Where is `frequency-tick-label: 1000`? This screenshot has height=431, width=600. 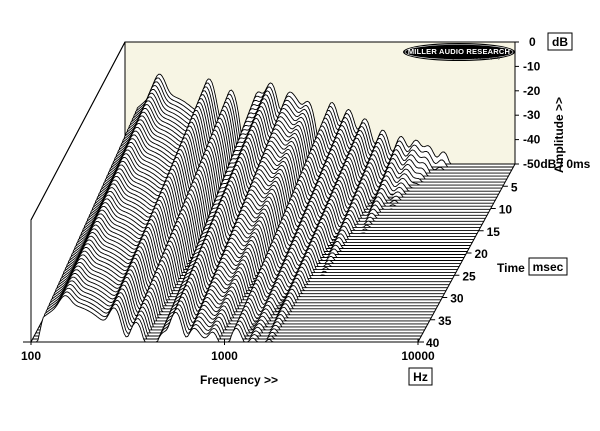
frequency-tick-label: 1000 is located at coordinates (224, 356).